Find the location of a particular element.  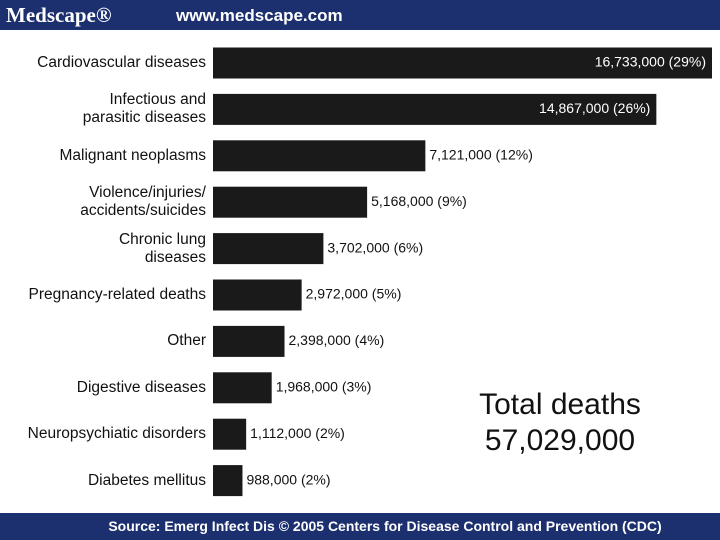

category-label: Cardiovascular diseases is located at coordinates (121, 62).